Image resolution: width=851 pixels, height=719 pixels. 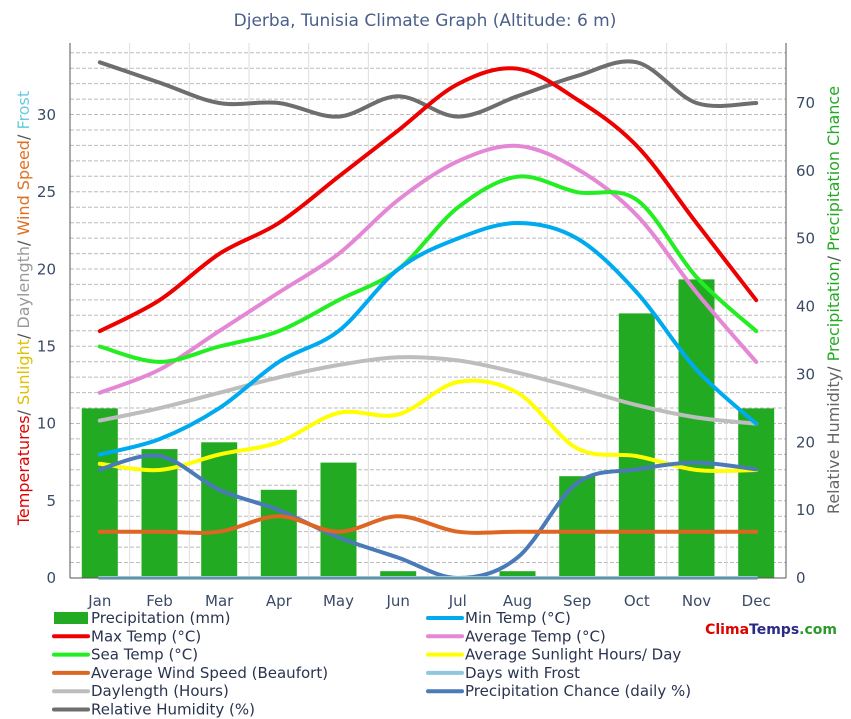 What do you see at coordinates (209, 673) in the screenshot?
I see `svg-text: Average Wind Speed (Beaufort)` at bounding box center [209, 673].